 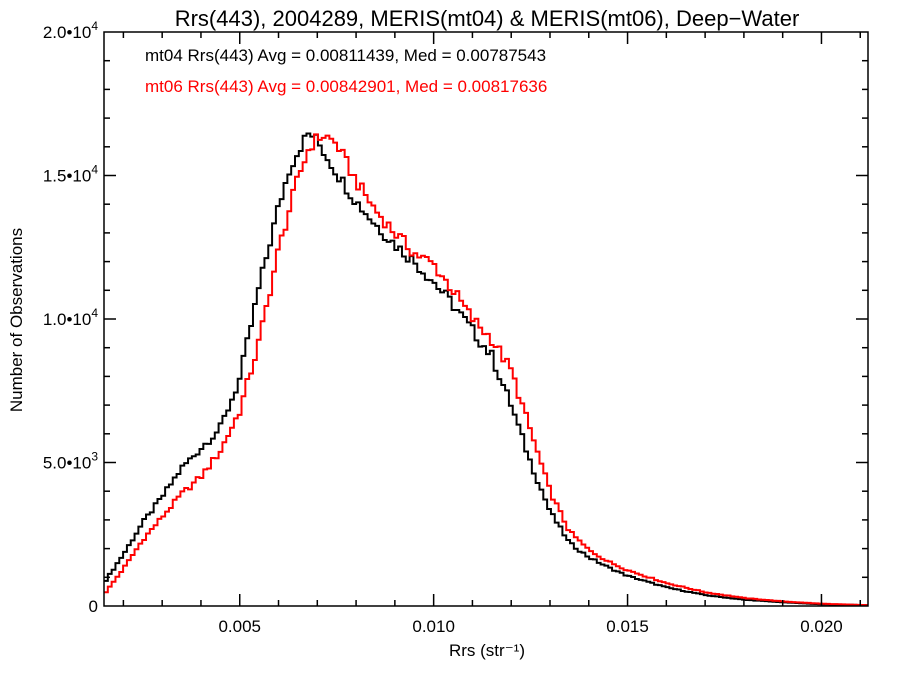 What do you see at coordinates (239, 626) in the screenshot?
I see `x-tick-label: 0.005` at bounding box center [239, 626].